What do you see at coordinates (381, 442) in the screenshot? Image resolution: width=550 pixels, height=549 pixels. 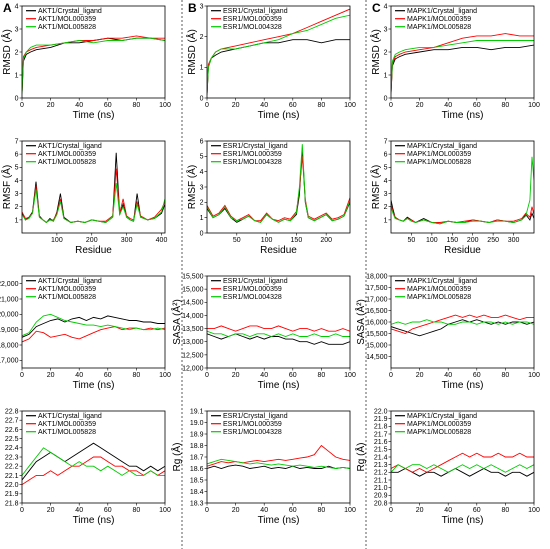 I see `y-tick-label: 21.6` at bounding box center [381, 442].